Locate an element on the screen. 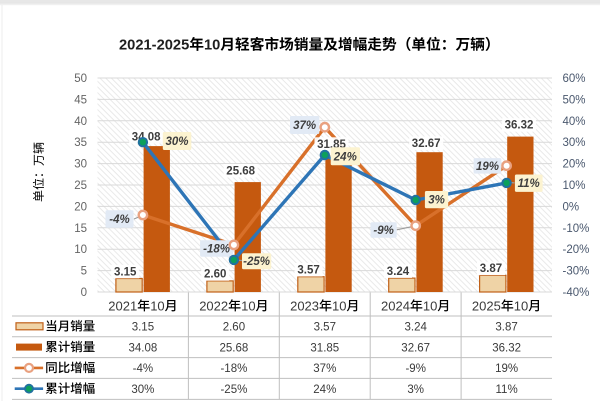 The width and height of the screenshot is (600, 406). svg-text: 0% is located at coordinates (571, 207).